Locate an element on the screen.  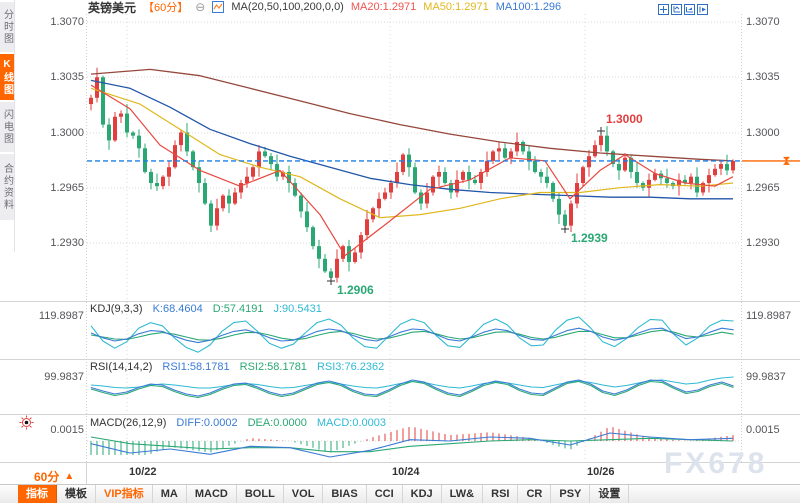
price-tick-left: 1.3070 is located at coordinates (67, 22).